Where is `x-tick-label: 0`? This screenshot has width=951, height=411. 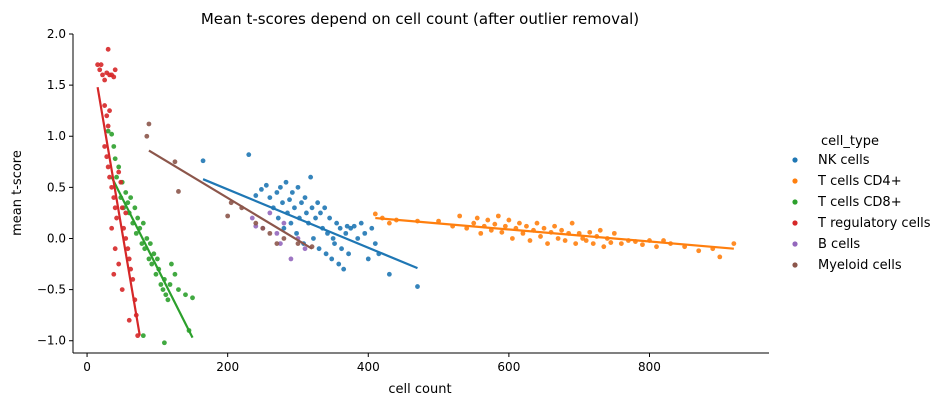 x-tick-label: 0 is located at coordinates (87, 367).